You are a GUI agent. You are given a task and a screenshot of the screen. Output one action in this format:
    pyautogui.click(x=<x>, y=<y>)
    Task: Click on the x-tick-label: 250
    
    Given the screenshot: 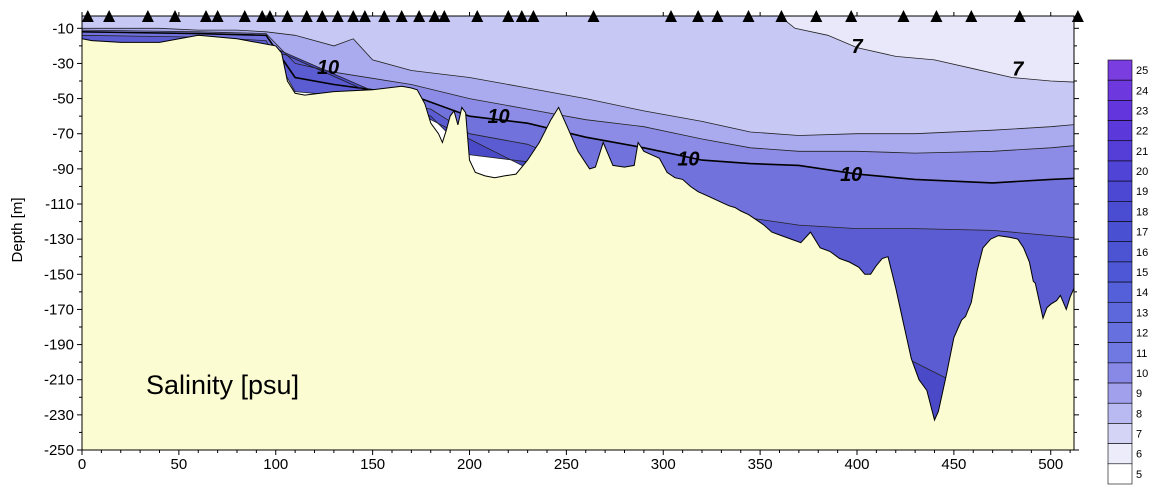 What is the action you would take?
    pyautogui.click(x=566, y=464)
    